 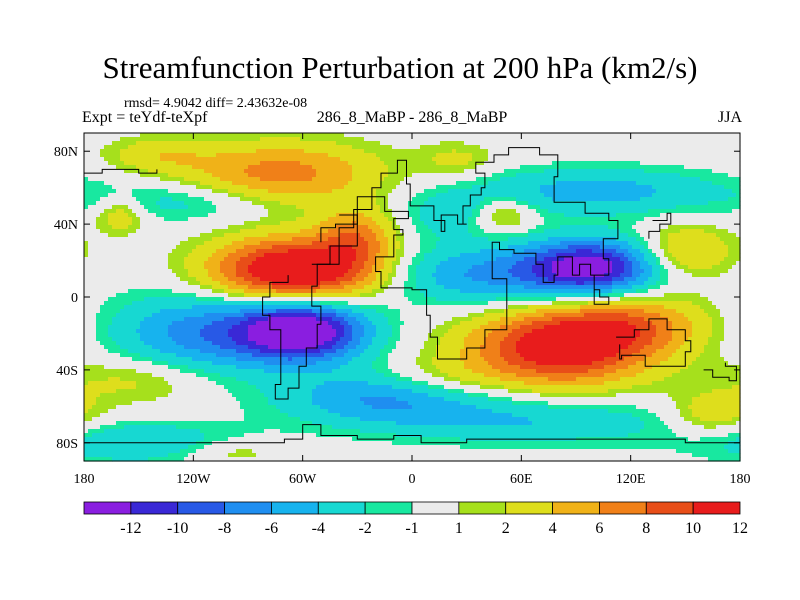 What do you see at coordinates (154, 508) in the screenshot?
I see `colorbar-swatch` at bounding box center [154, 508].